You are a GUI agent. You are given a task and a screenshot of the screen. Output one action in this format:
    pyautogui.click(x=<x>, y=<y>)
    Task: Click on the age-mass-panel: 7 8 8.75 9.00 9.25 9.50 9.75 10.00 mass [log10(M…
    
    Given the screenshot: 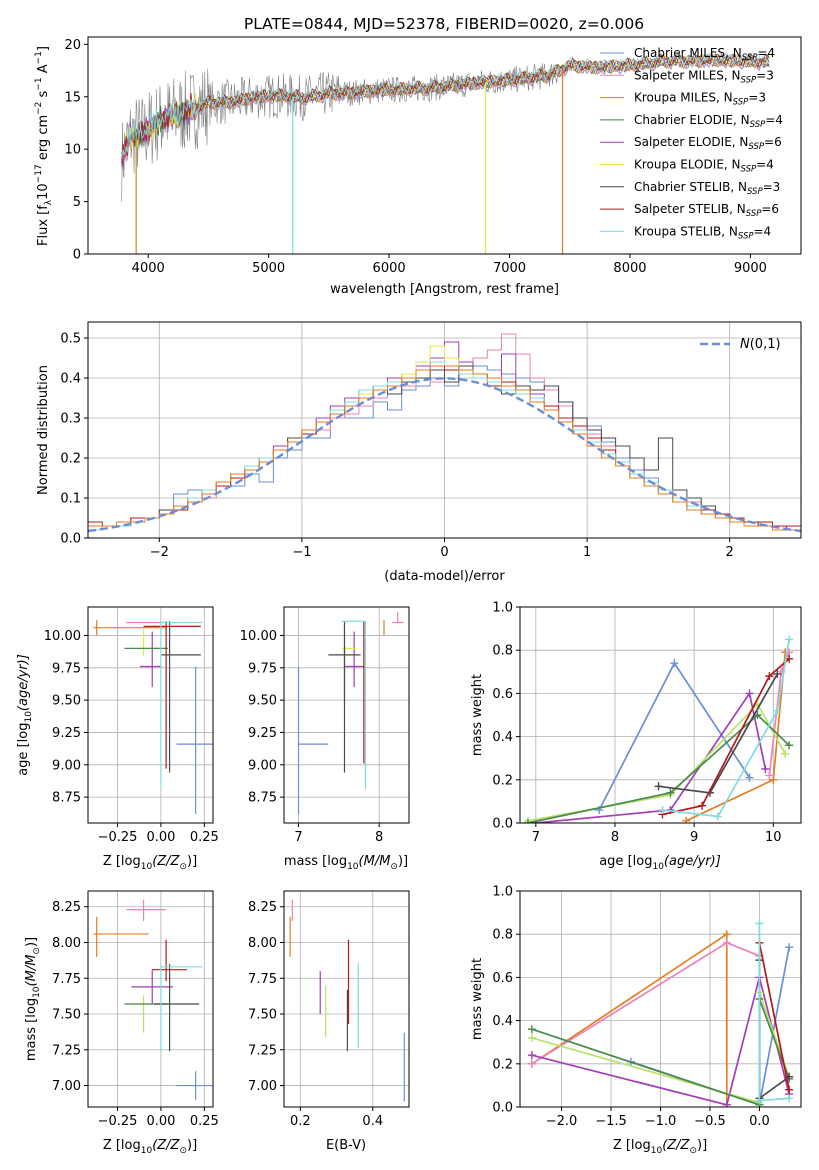 What is the action you would take?
    pyautogui.click(x=325, y=739)
    